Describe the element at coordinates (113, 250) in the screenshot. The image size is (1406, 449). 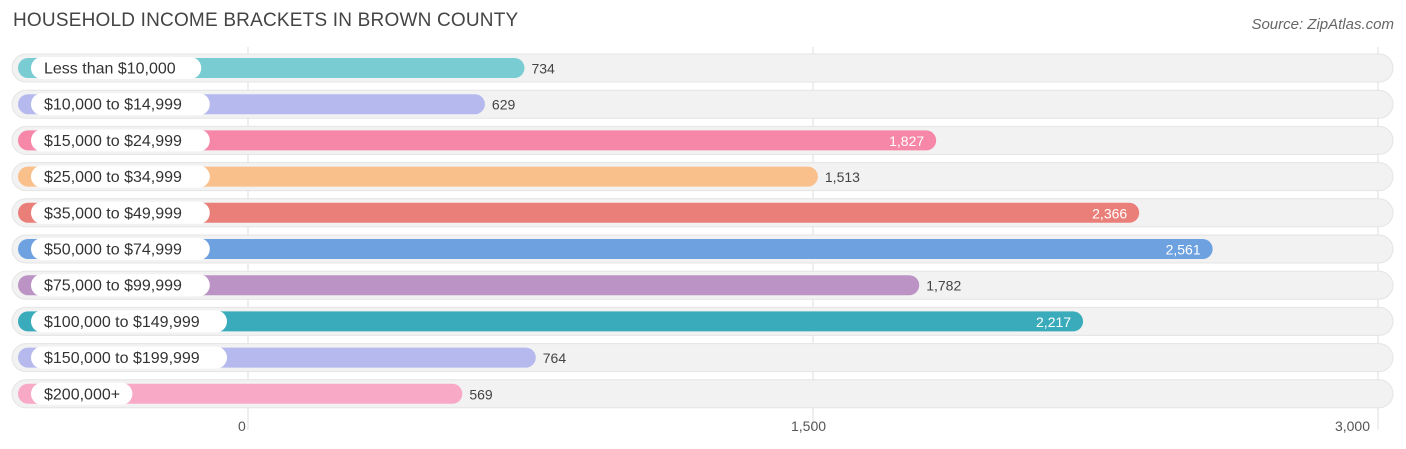
I see `category-label: $50,000 to $74,999` at that location.